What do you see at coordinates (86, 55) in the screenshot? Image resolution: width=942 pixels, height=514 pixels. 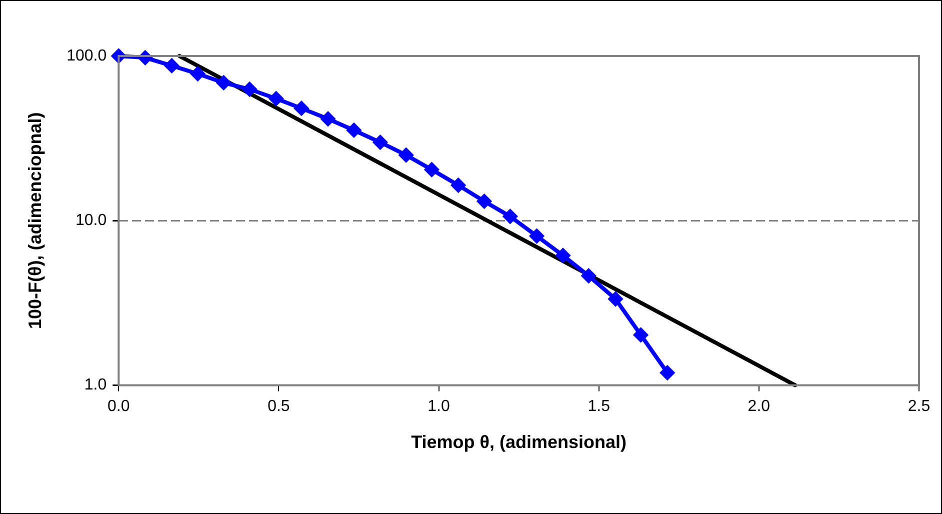 I see `y-tick-label: 100.0` at bounding box center [86, 55].